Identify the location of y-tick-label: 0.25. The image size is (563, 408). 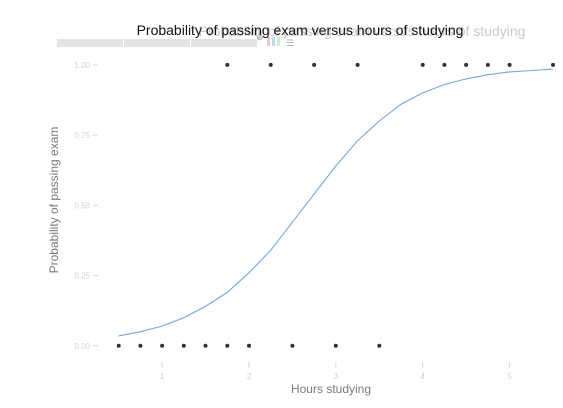
(82, 276).